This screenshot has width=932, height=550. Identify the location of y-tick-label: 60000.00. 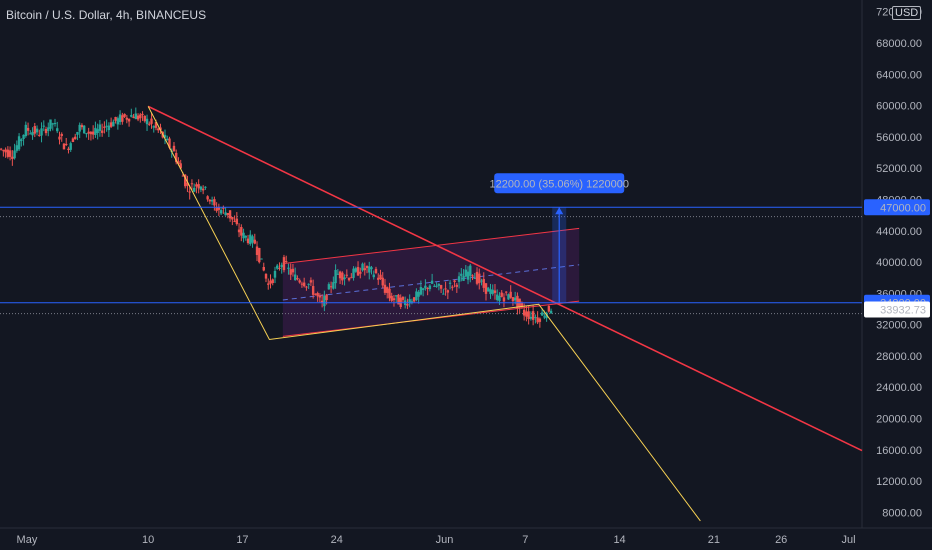
(899, 107).